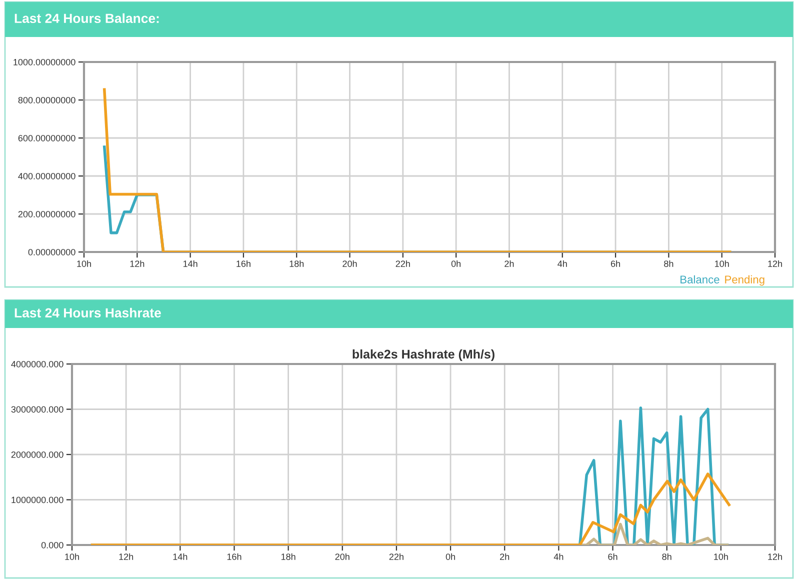 The image size is (800, 583). I want to click on chart-title: Last 24 Hours Balance:, so click(86, 18).